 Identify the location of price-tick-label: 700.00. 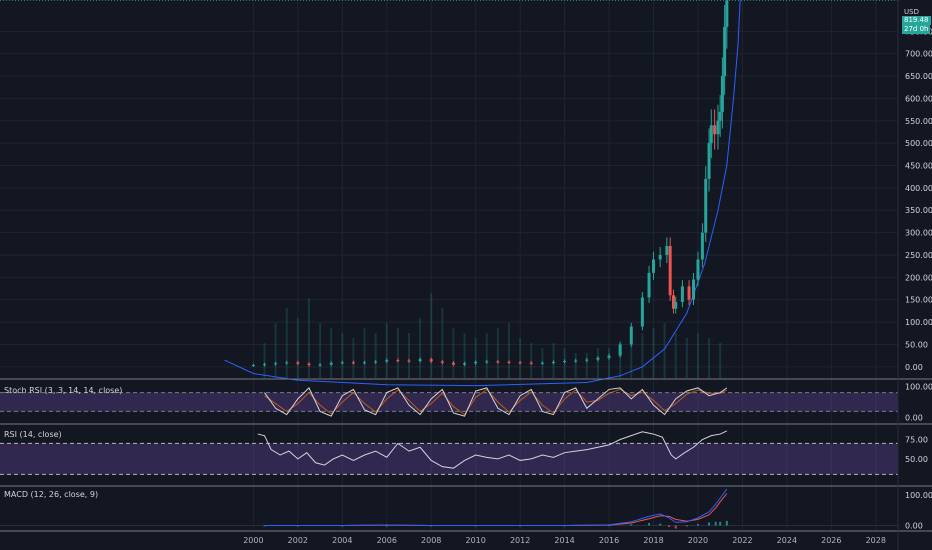
(918, 54).